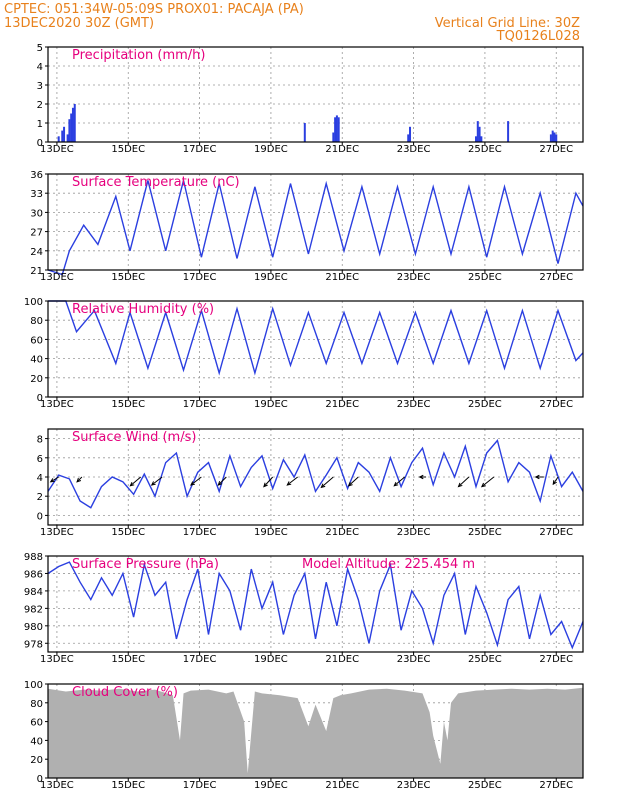 The height and width of the screenshot is (800, 618). What do you see at coordinates (538, 36) in the screenshot?
I see `header-model: TQ0126L028` at bounding box center [538, 36].